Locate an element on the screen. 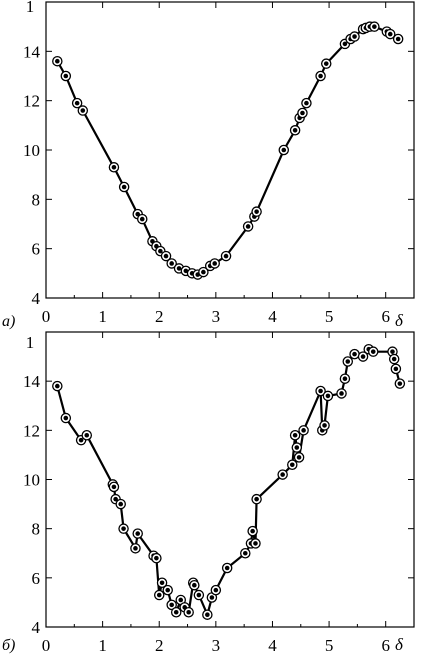 This screenshot has width=428, height=658. y-tick-label: 10 is located at coordinates (31, 480).